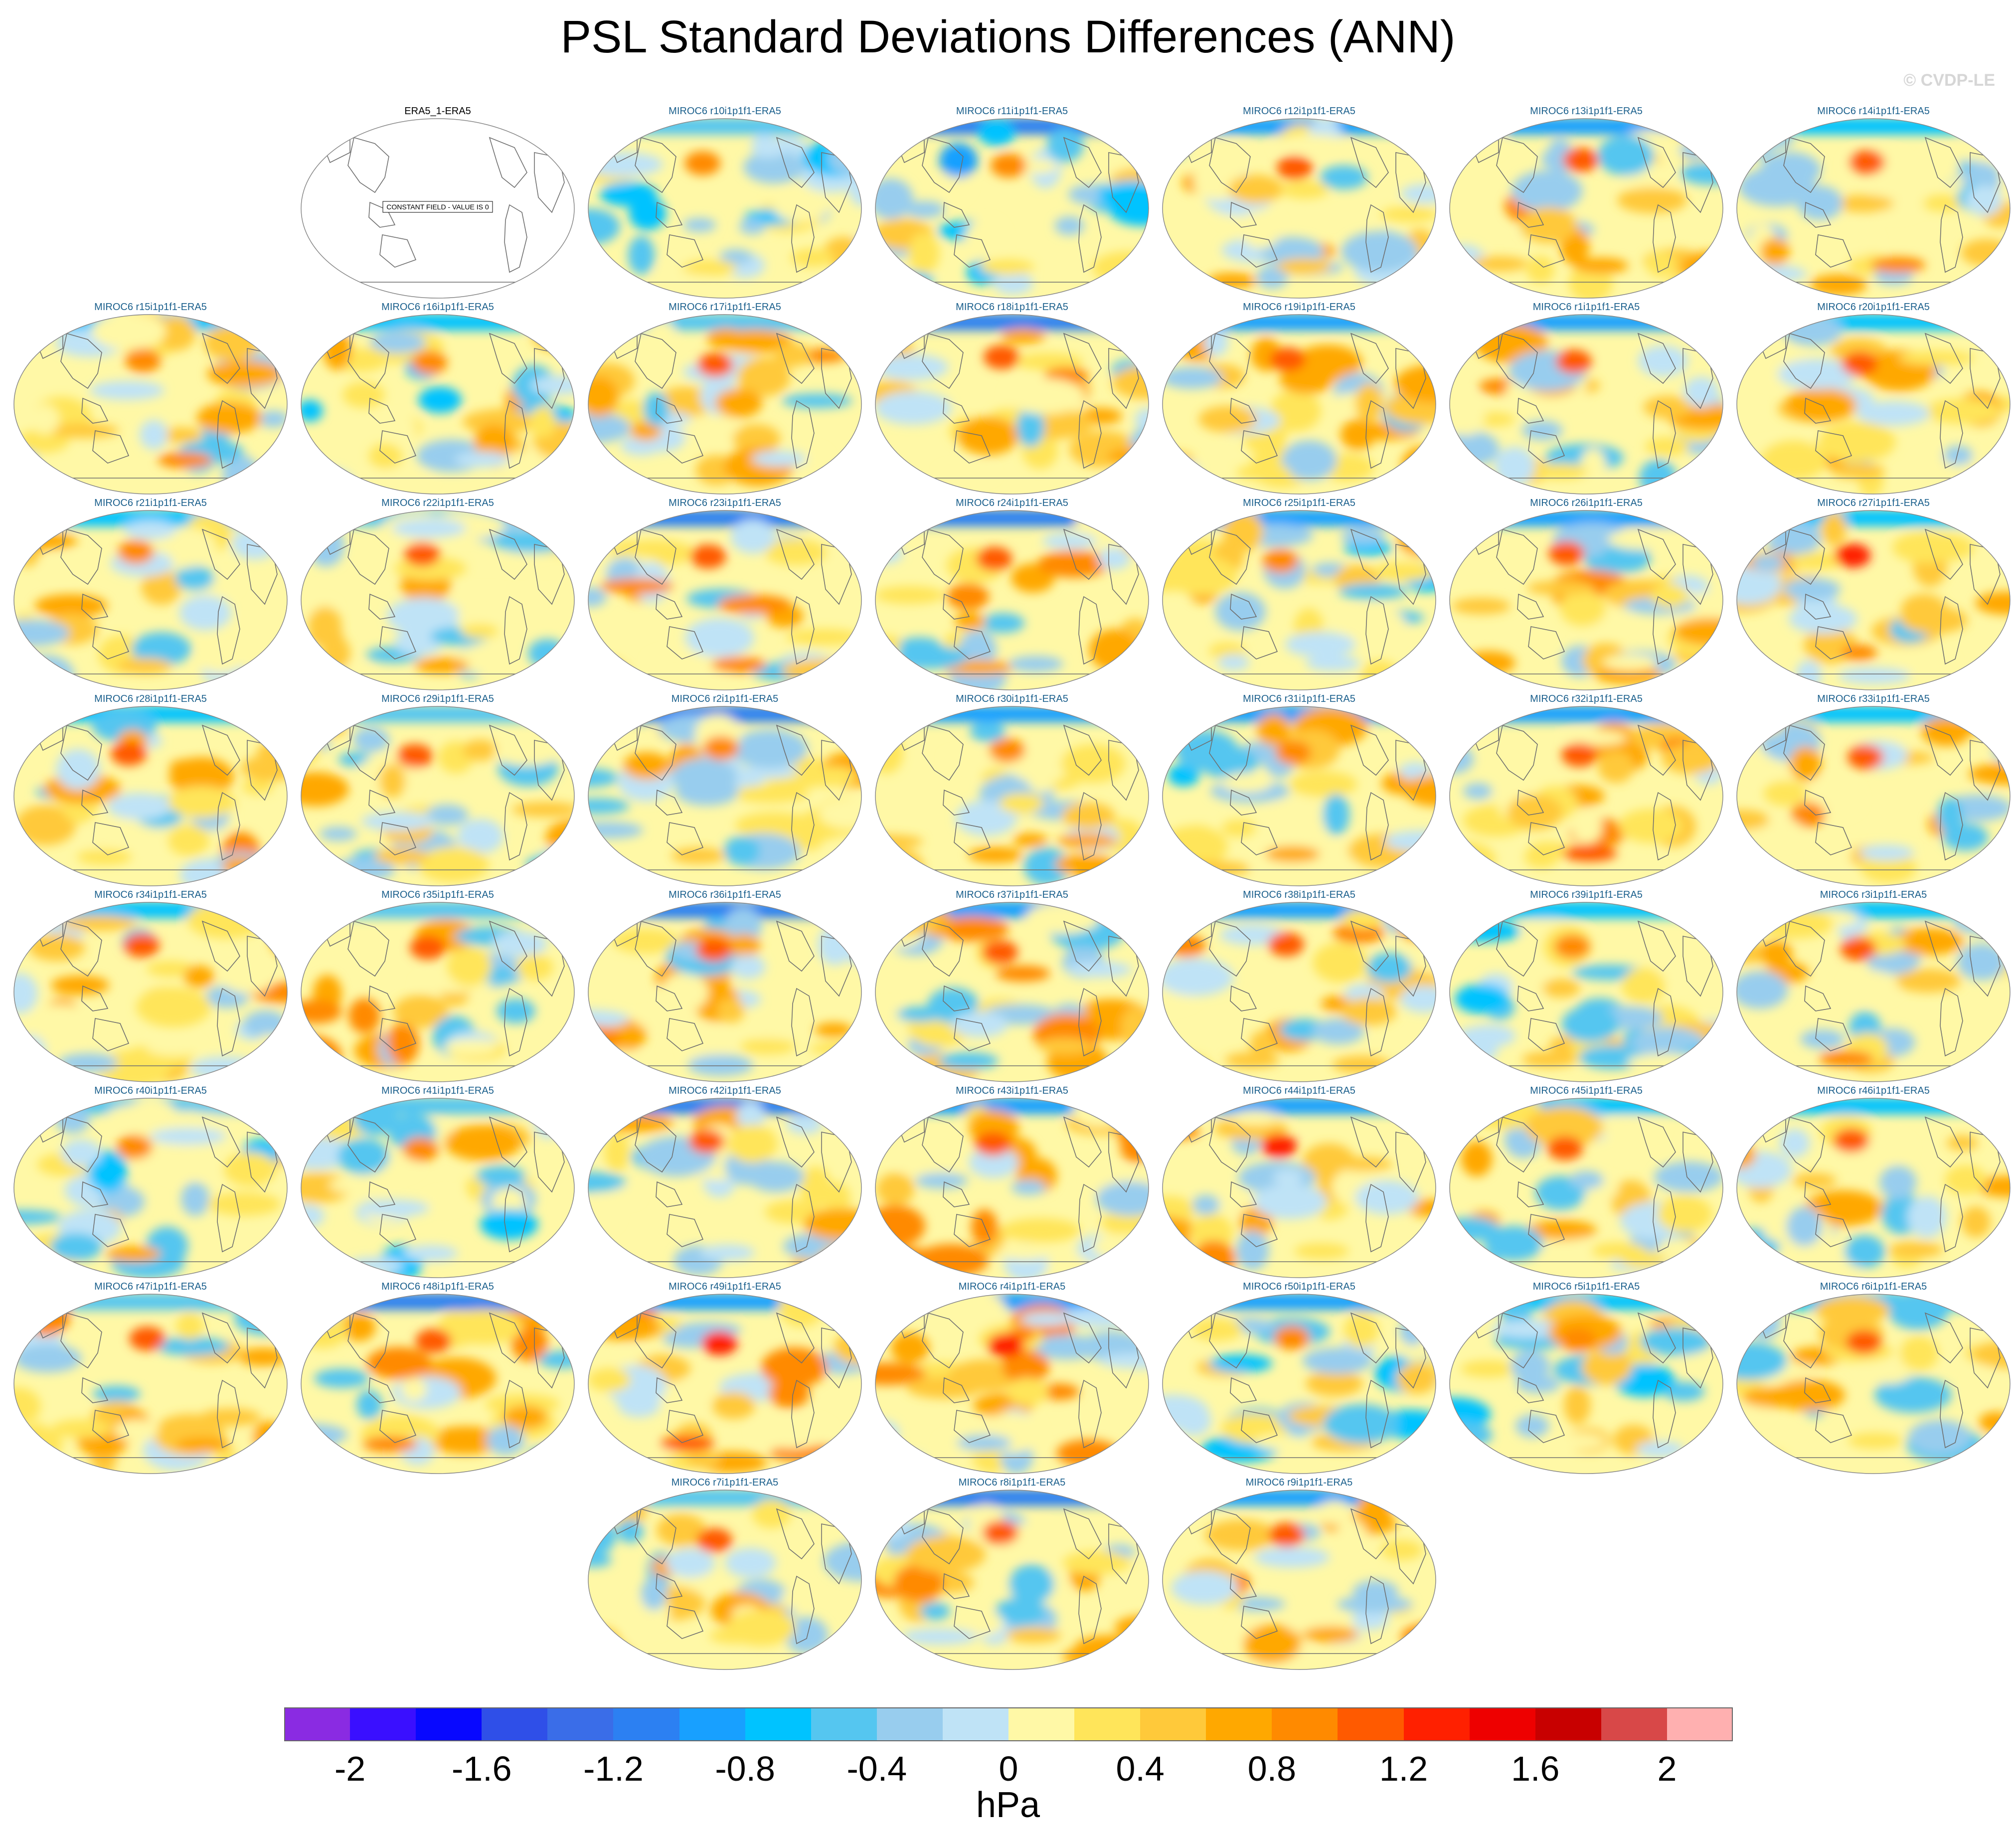 The image size is (2016, 1834). I want to click on panel-title: MIROC6 r12i1p1f1-ERA5, so click(1299, 112).